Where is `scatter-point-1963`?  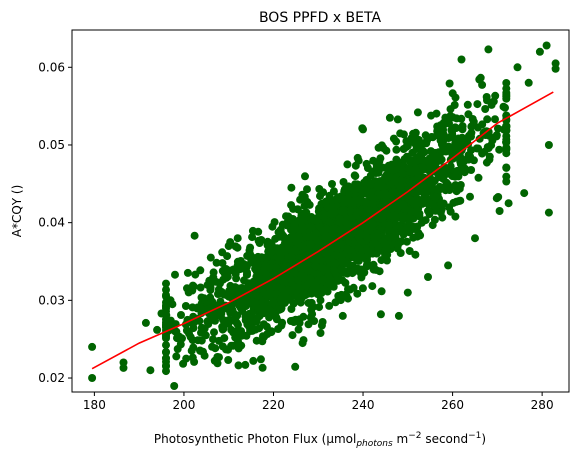
scatter-point-1963 is located at coordinates (473, 121).